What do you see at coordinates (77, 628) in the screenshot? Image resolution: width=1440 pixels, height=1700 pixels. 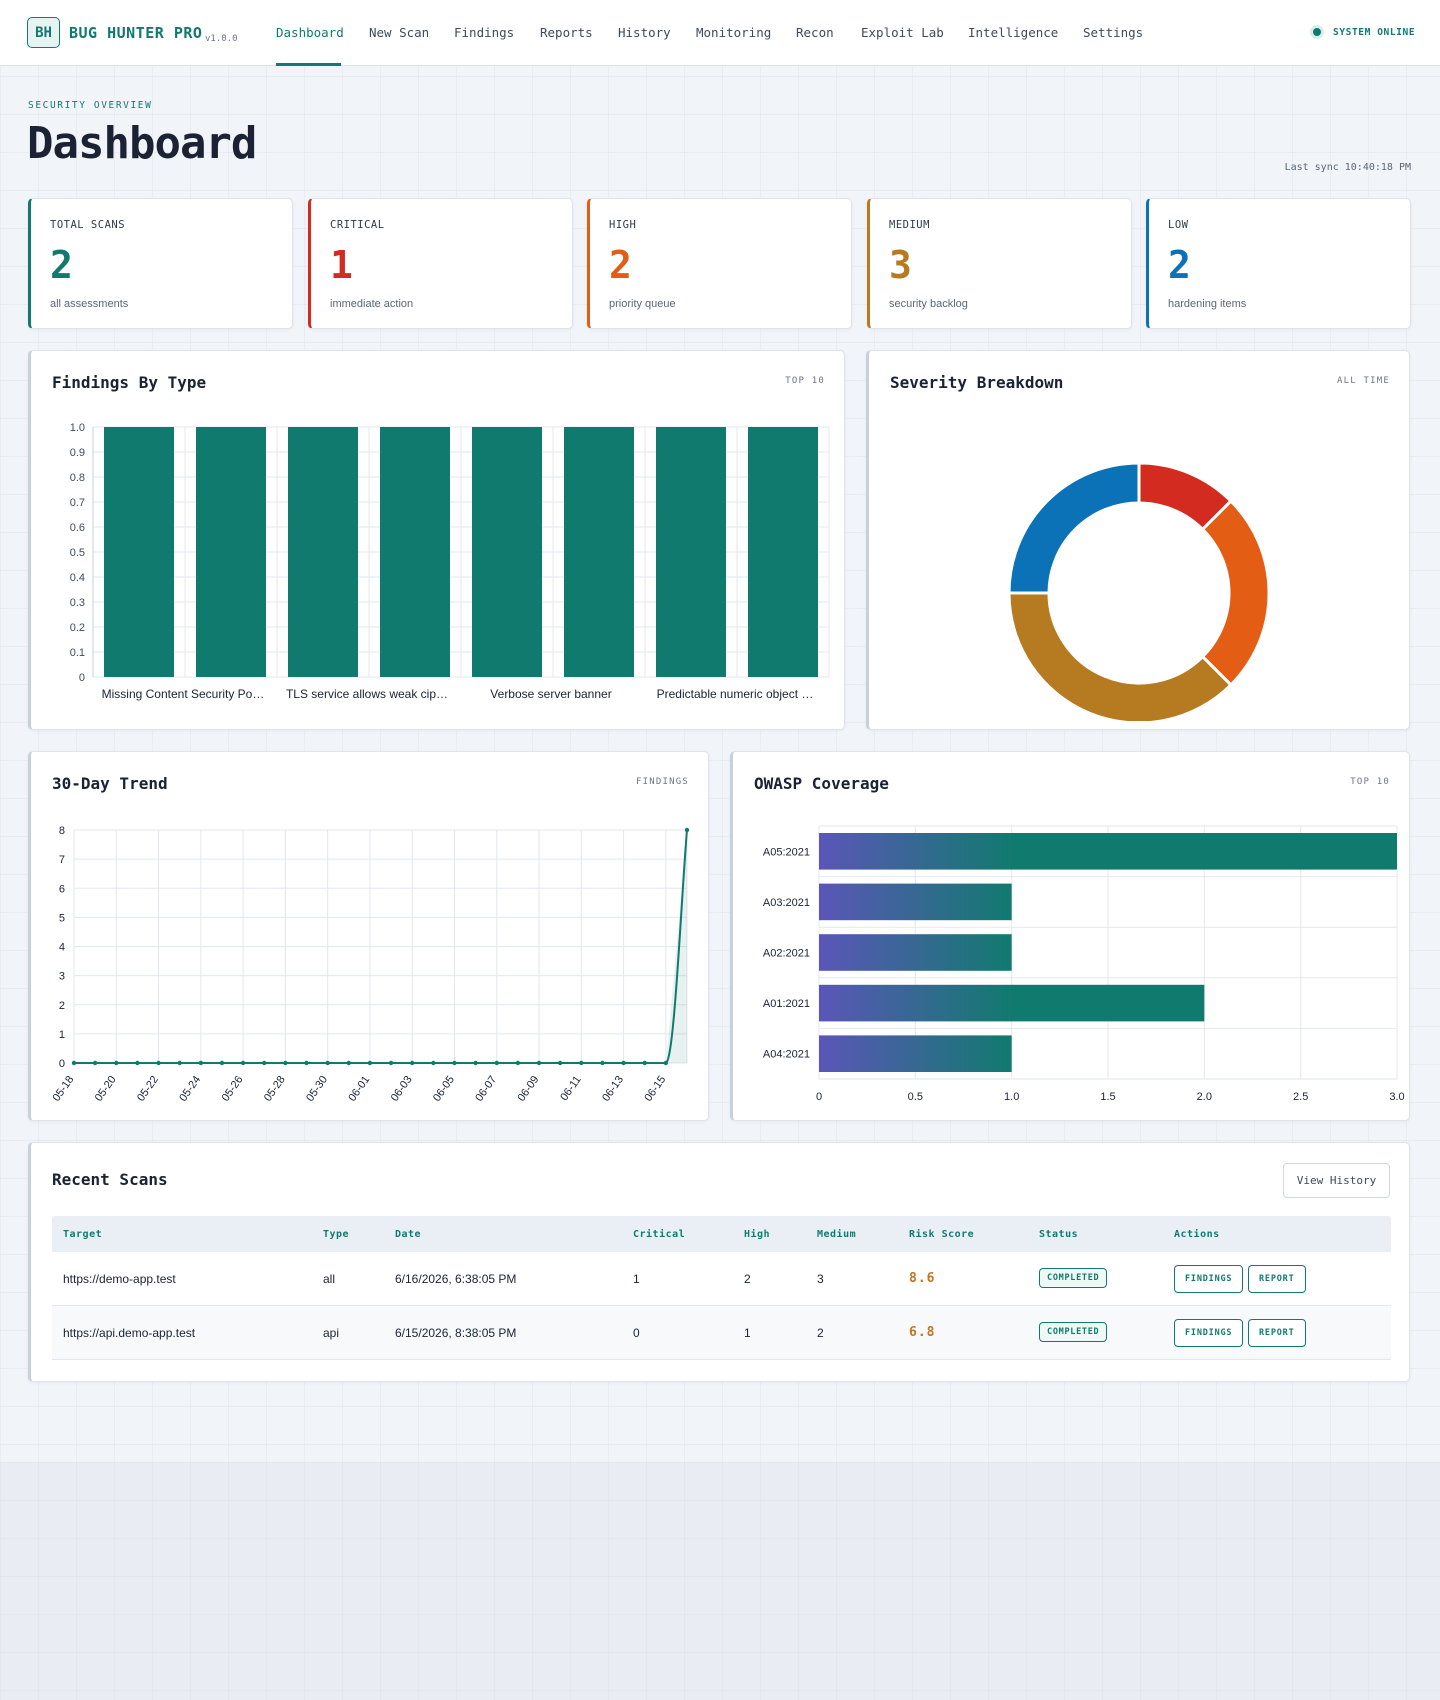 I see `y-tick-label: 0.2` at bounding box center [77, 628].